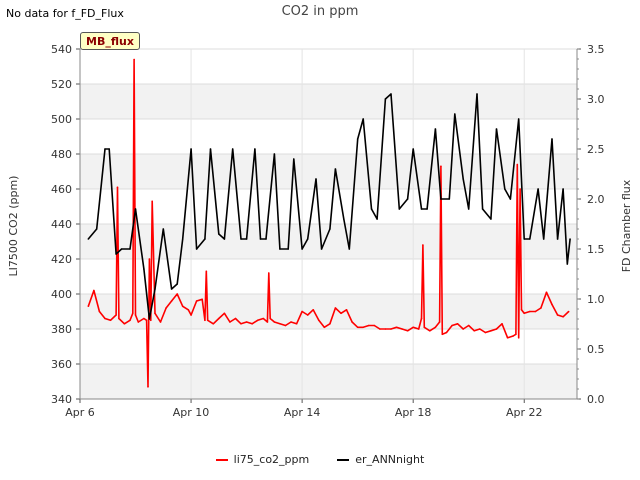 The image size is (640, 480). Describe the element at coordinates (596, 149) in the screenshot. I see `y2-tick-label: 2.5` at that location.